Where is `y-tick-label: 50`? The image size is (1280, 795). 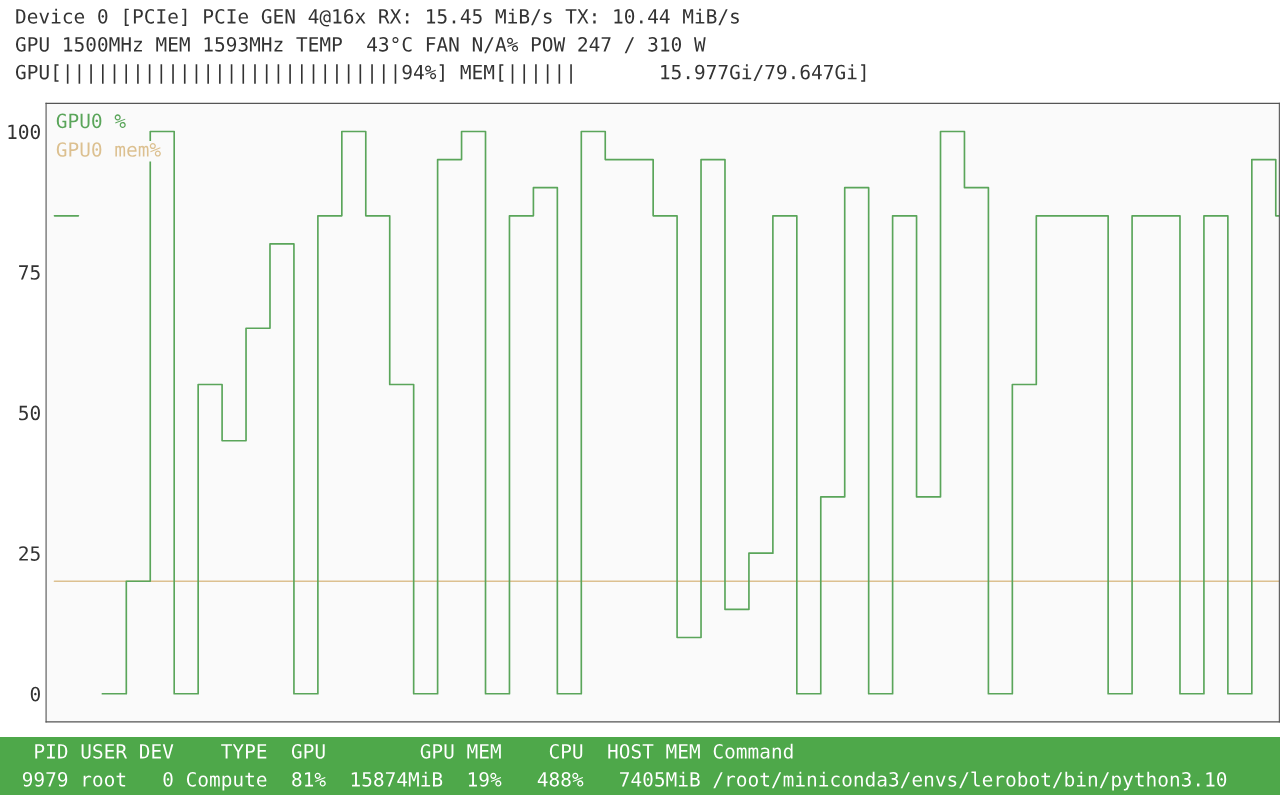 y-tick-label: 50 is located at coordinates (29, 413).